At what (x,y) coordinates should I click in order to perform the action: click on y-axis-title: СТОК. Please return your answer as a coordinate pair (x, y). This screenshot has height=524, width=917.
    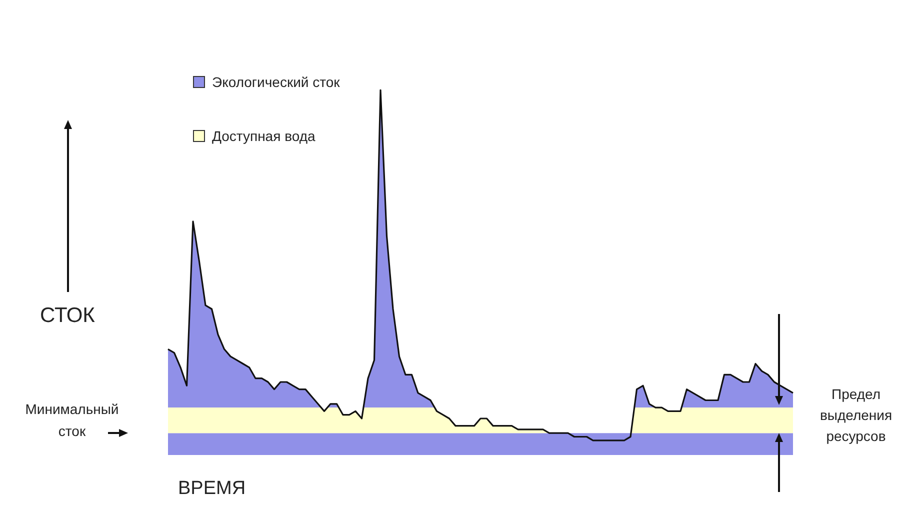
    Looking at the image, I should click on (67, 316).